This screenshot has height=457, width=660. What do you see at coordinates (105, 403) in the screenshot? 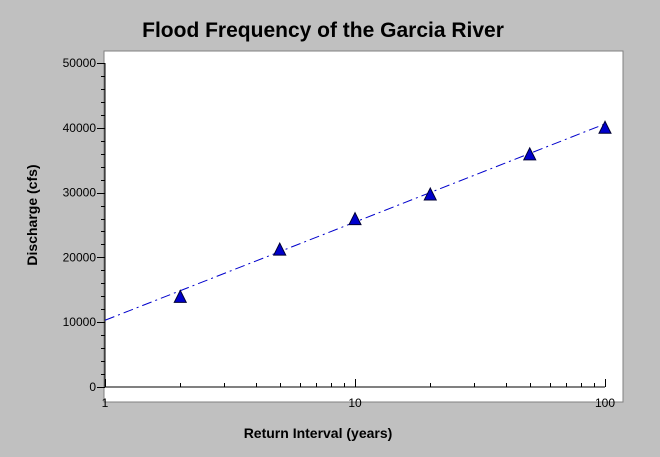
I see `x-tick-label: 1` at bounding box center [105, 403].